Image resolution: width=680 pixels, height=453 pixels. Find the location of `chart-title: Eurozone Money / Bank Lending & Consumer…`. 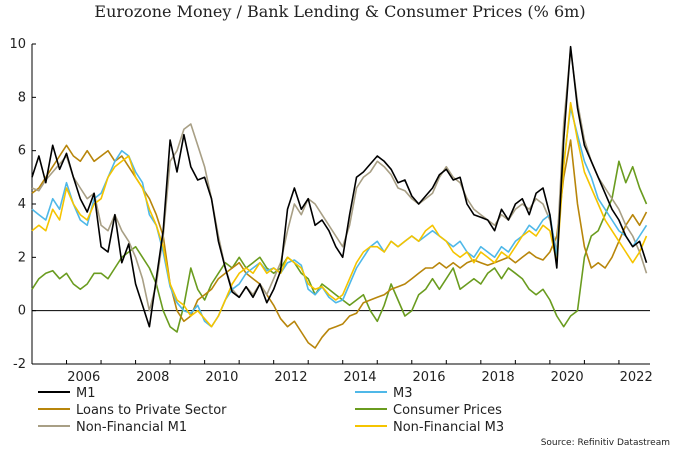

chart-title: Eurozone Money / Bank Lending & Consumer… is located at coordinates (339, 11).